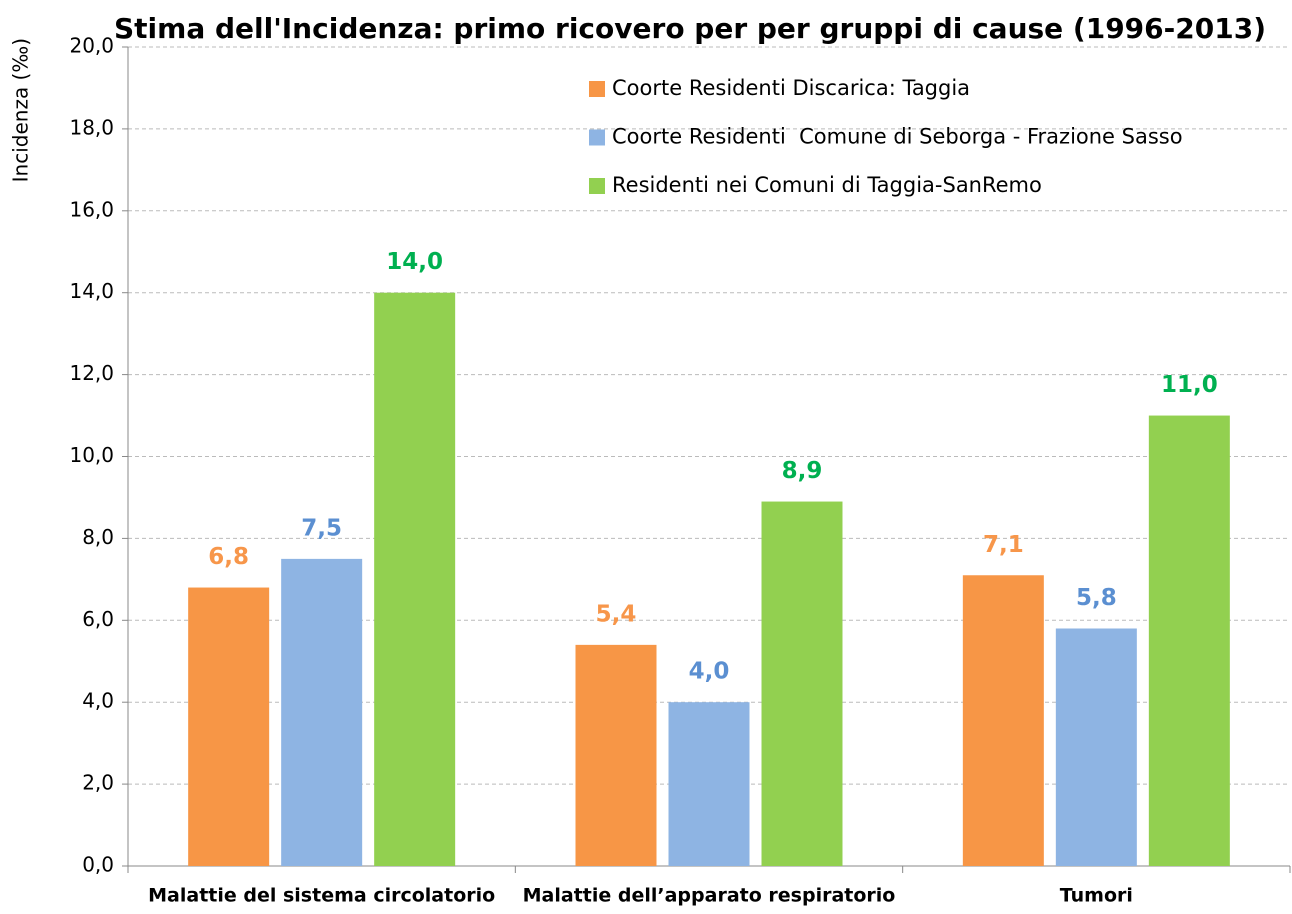 Image resolution: width=1292 pixels, height=914 pixels. What do you see at coordinates (616, 614) in the screenshot?
I see `value-label: 5,4` at bounding box center [616, 614].